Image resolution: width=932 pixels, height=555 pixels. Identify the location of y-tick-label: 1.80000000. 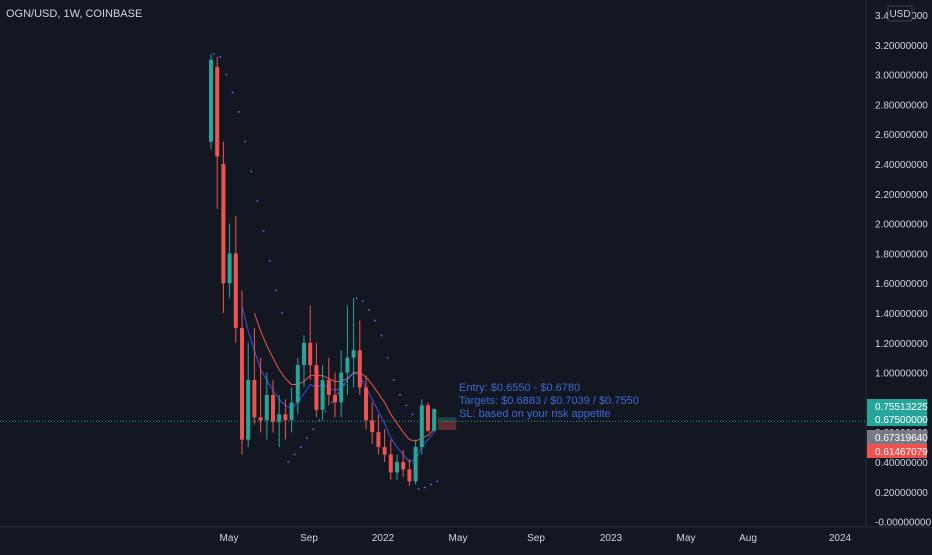
(901, 254).